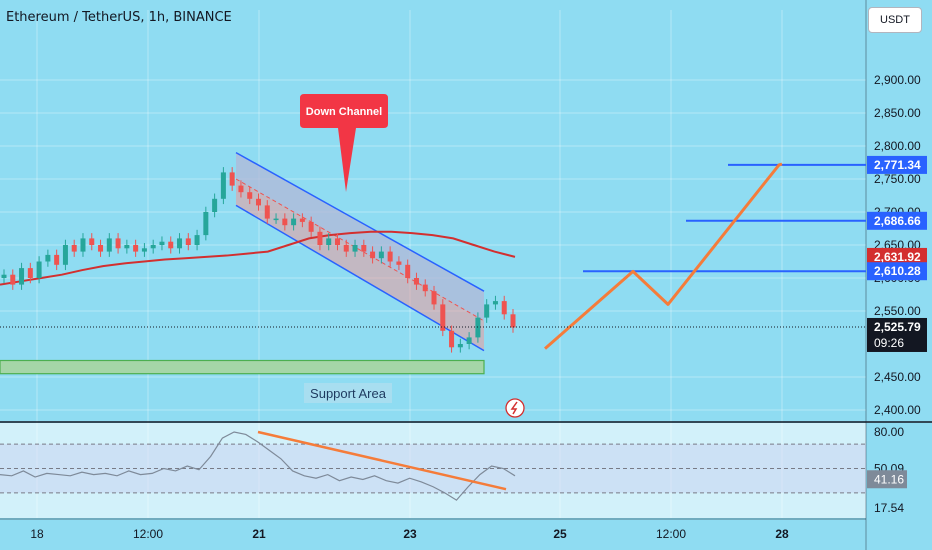 The height and width of the screenshot is (550, 932). I want to click on time-tick-3: 23, so click(410, 534).